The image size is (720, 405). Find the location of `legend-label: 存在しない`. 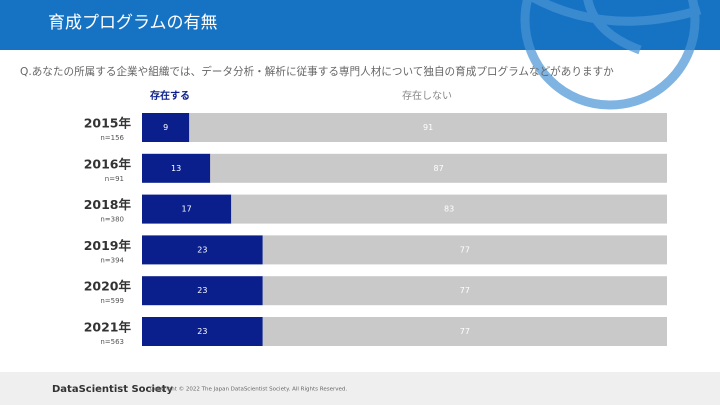

legend-label: 存在しない is located at coordinates (427, 95).